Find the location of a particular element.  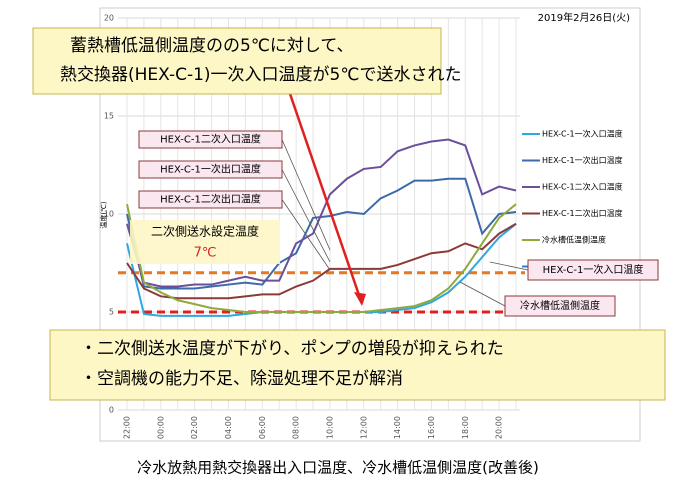

x-tick-label: 08:00 is located at coordinates (296, 427).